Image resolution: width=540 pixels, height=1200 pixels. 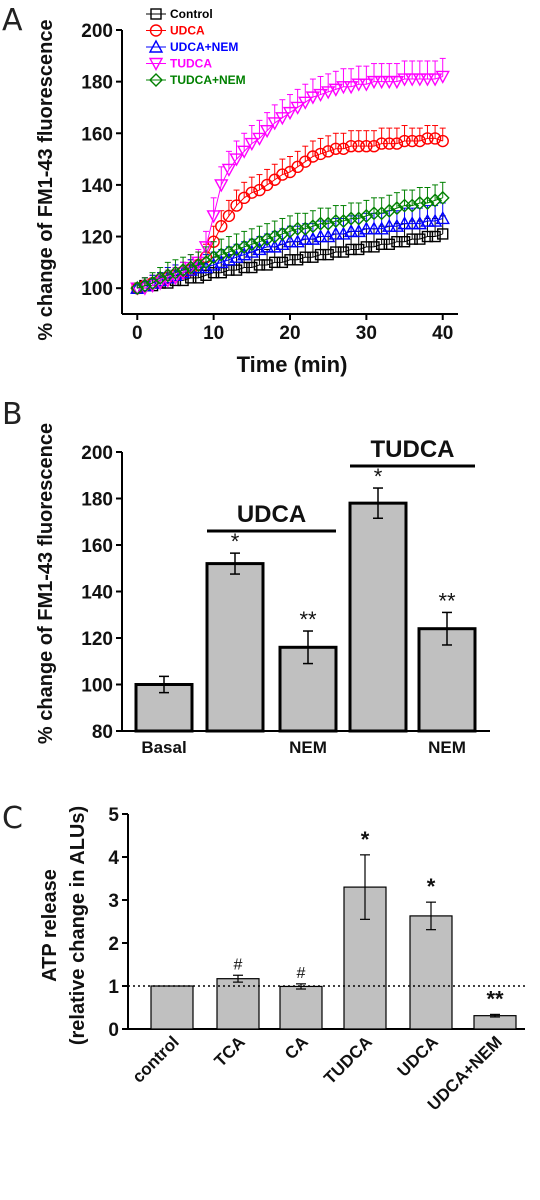 I want to click on a-x-tick-label: 40, so click(x=442, y=333).